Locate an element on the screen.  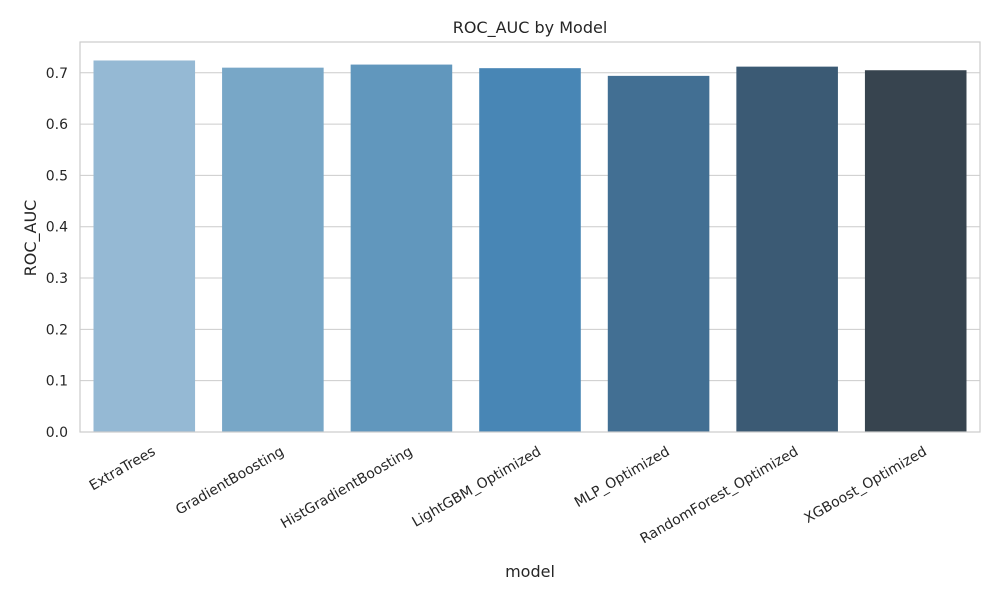
y-tick-label: 0.3 is located at coordinates (57, 279).